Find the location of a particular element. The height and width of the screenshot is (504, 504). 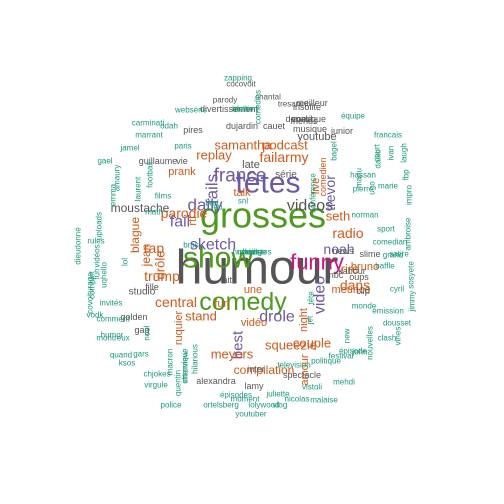

word-110: rules is located at coordinates (95, 241).